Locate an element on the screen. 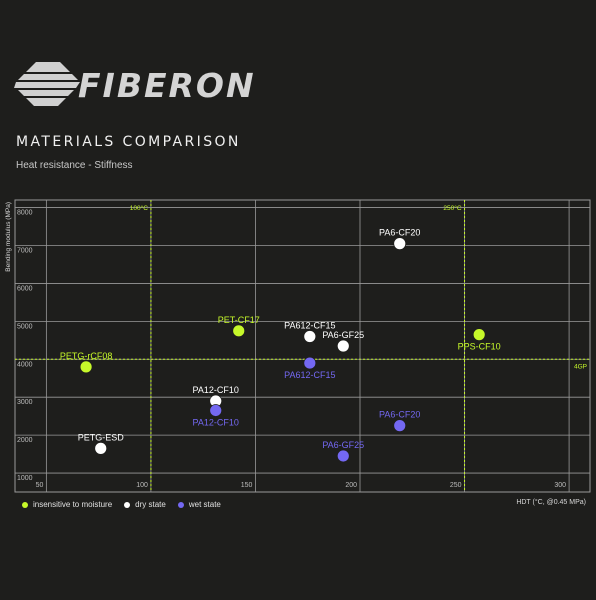 This screenshot has height=600, width=596. x-tick-label: 150 is located at coordinates (247, 485).